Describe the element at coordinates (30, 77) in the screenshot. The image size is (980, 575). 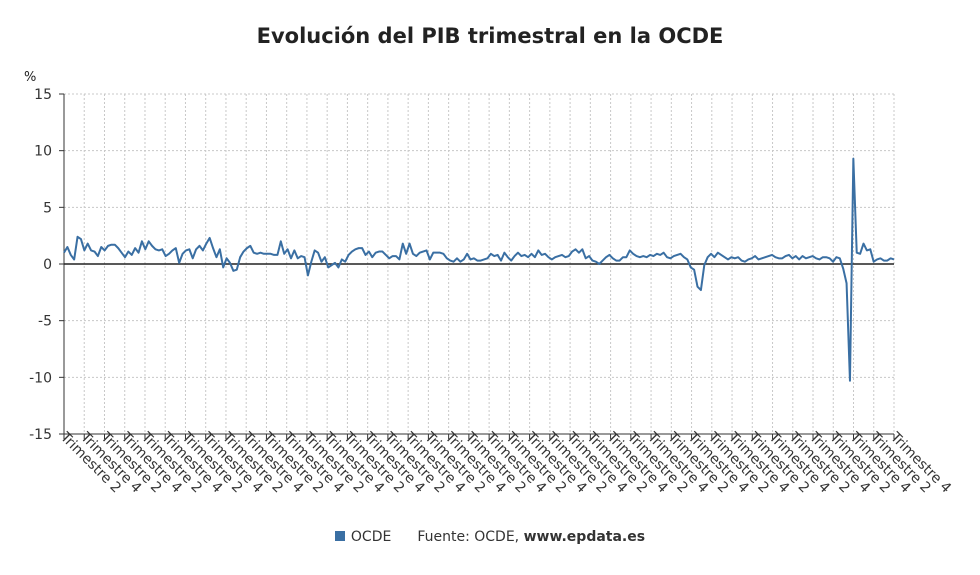
I see `y-axis-unit-label: %` at that location.